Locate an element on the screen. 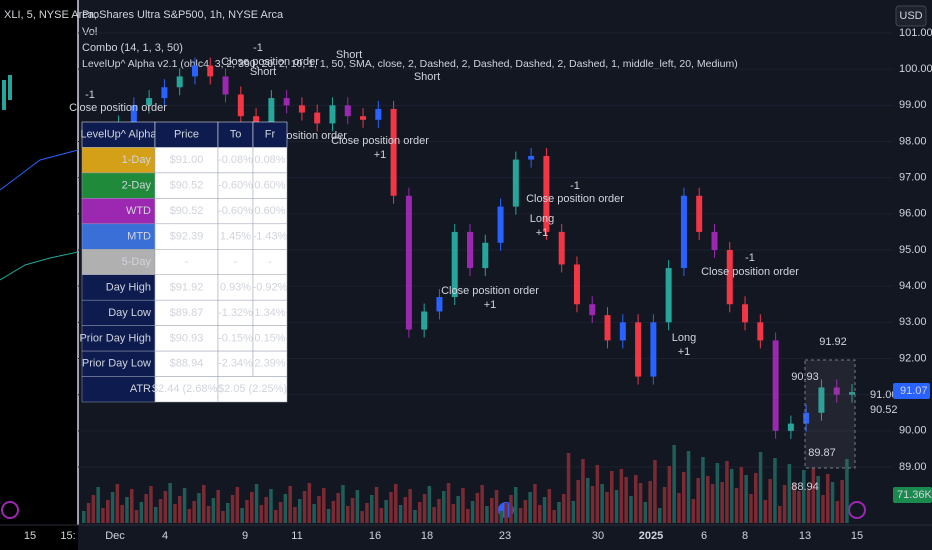 Image resolution: width=932 pixels, height=550 pixels. time-tick-label: 23 is located at coordinates (505, 536).